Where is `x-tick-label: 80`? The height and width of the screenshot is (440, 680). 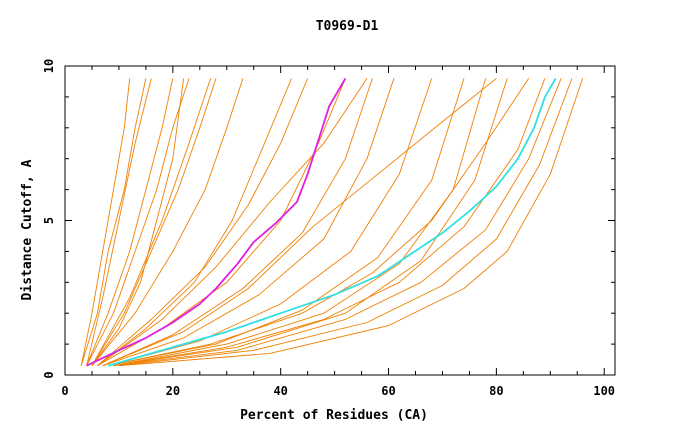
x-tick-label: 80 is located at coordinates (496, 391).